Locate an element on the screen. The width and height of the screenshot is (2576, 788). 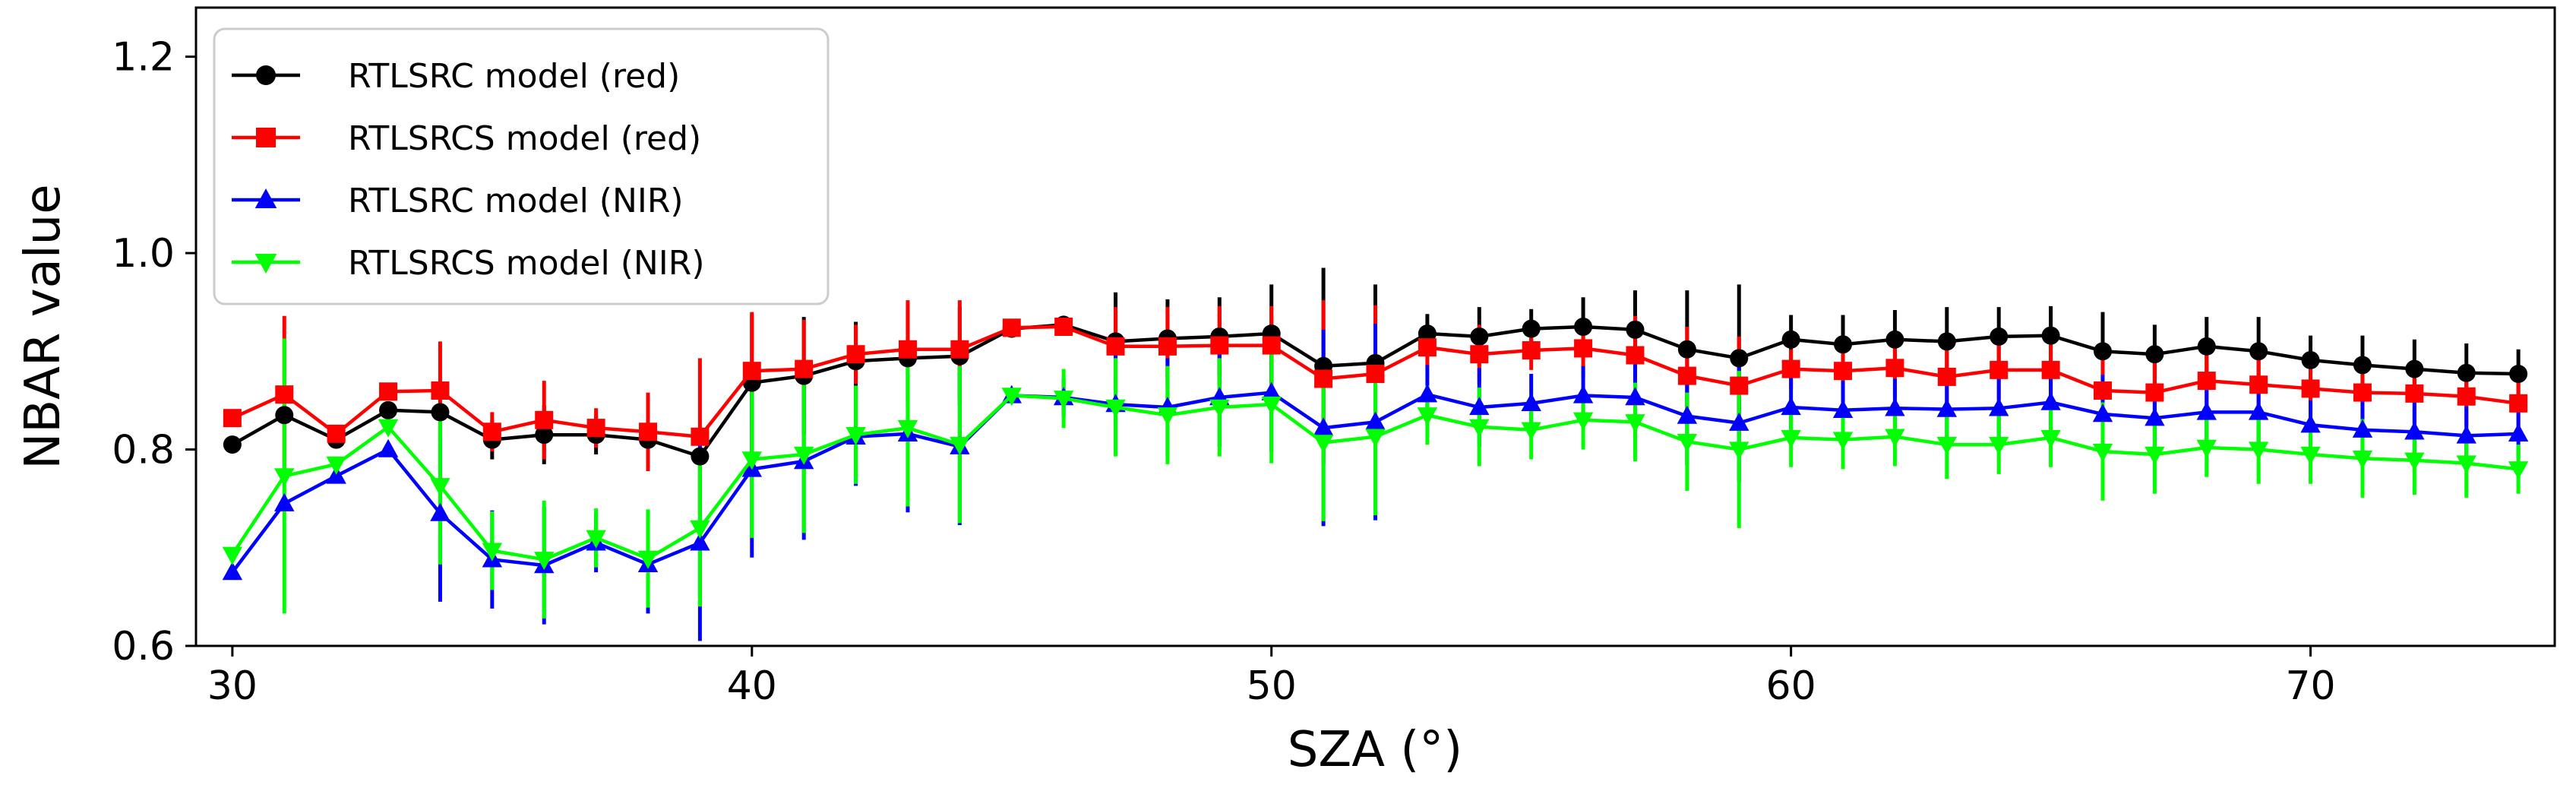
legend-box is located at coordinates (521, 166).